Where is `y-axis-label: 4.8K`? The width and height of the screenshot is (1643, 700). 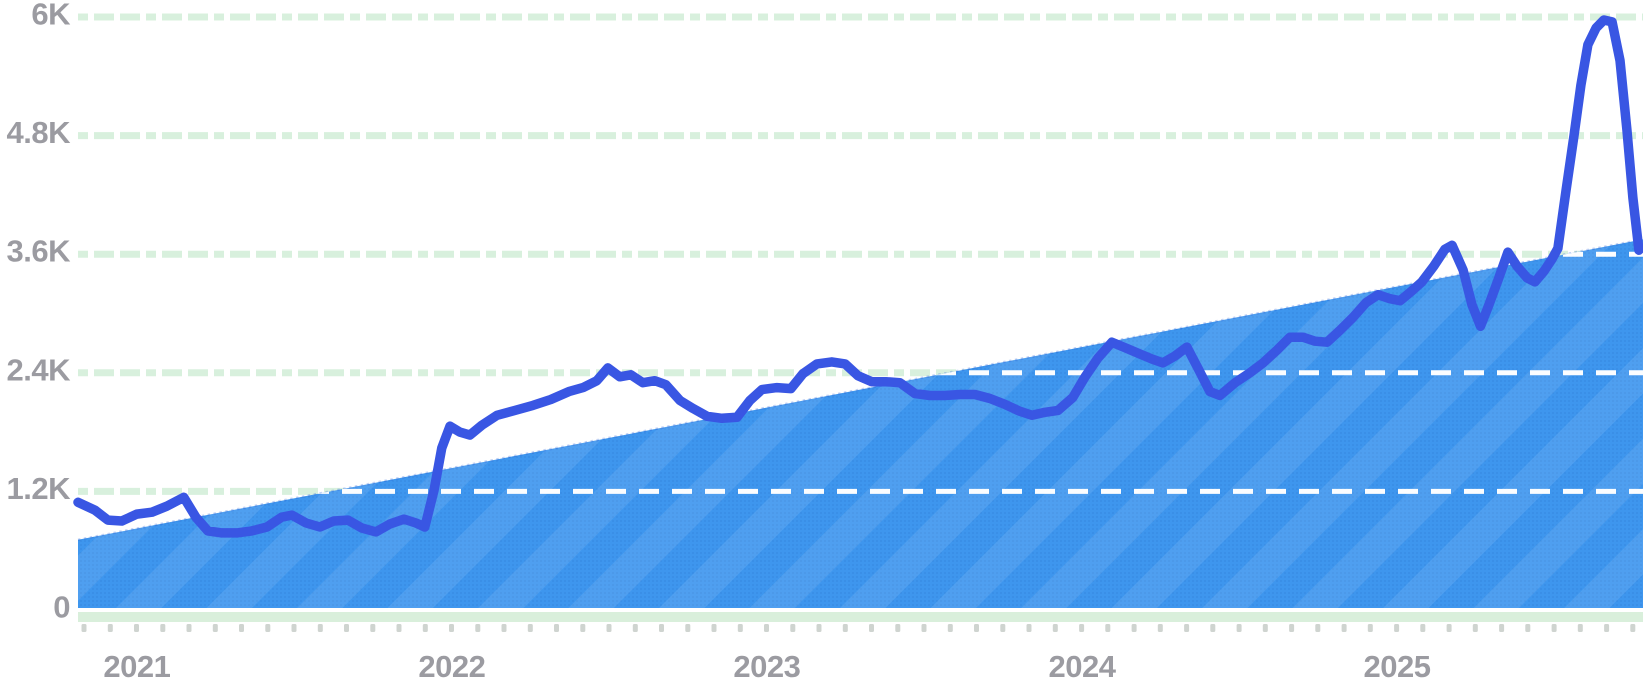
y-axis-label: 4.8K is located at coordinates (39, 132).